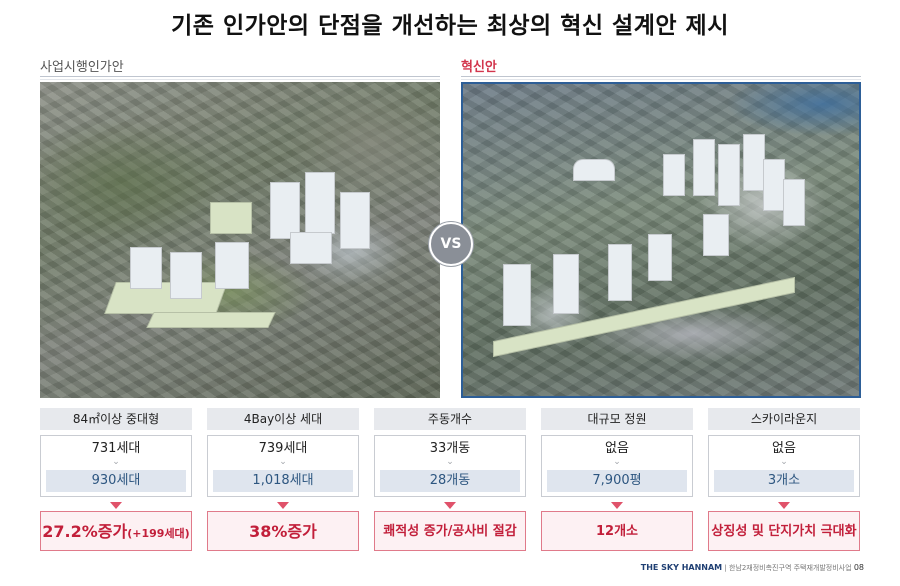  Describe the element at coordinates (479, 67) in the screenshot. I see `right-section-label: 혁신안` at that location.